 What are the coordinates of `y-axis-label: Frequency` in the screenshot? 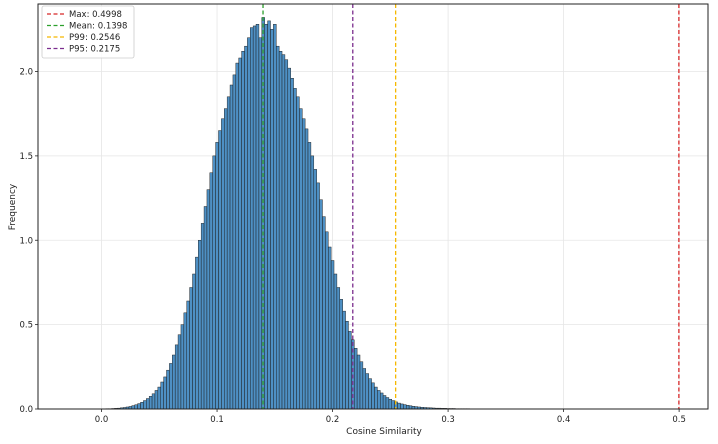 It's located at (13, 206).